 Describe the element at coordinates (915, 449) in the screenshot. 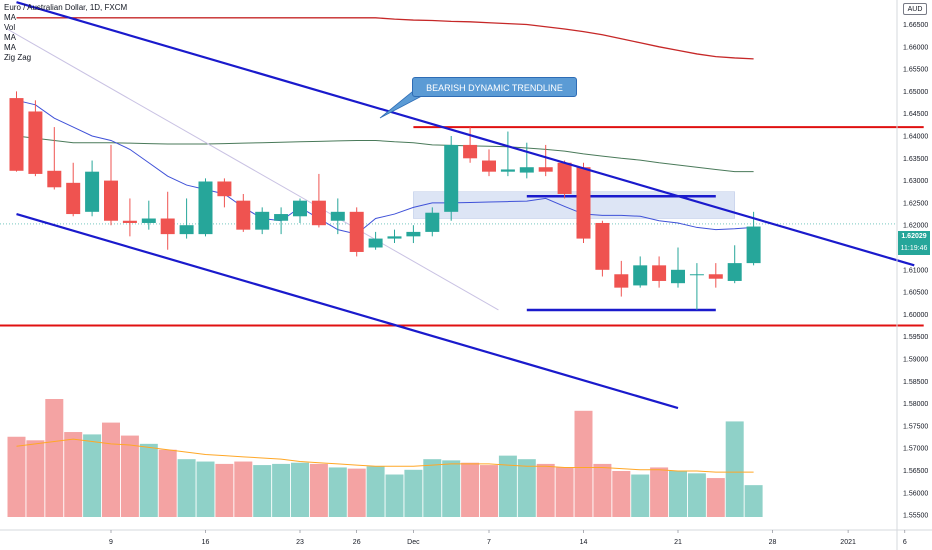

I see `price-tick-label: 1.57000` at that location.